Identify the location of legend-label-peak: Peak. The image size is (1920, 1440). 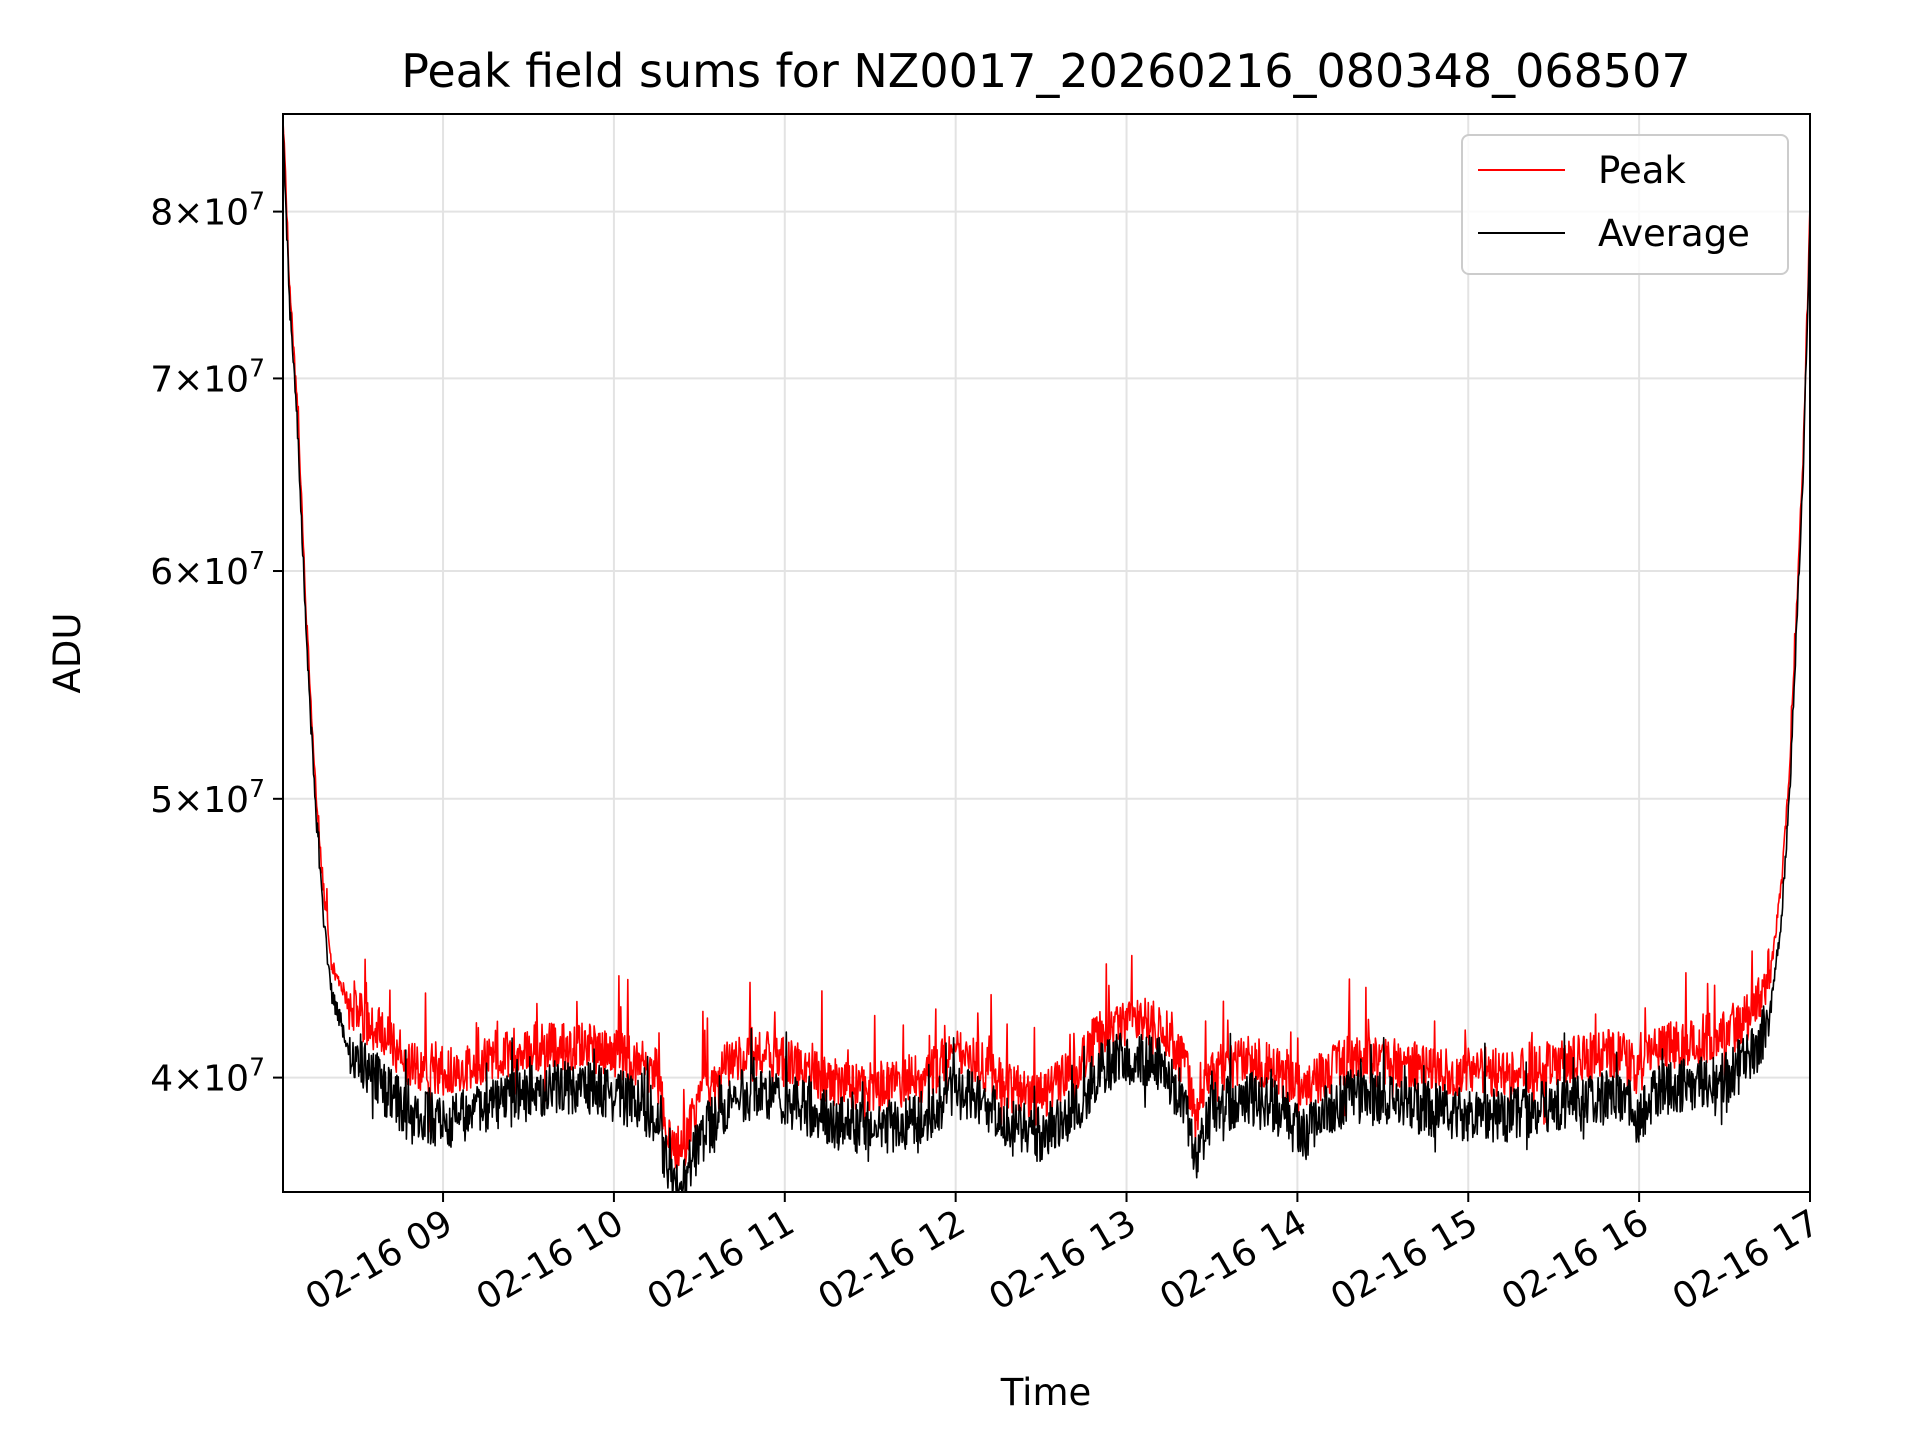
(1642, 170).